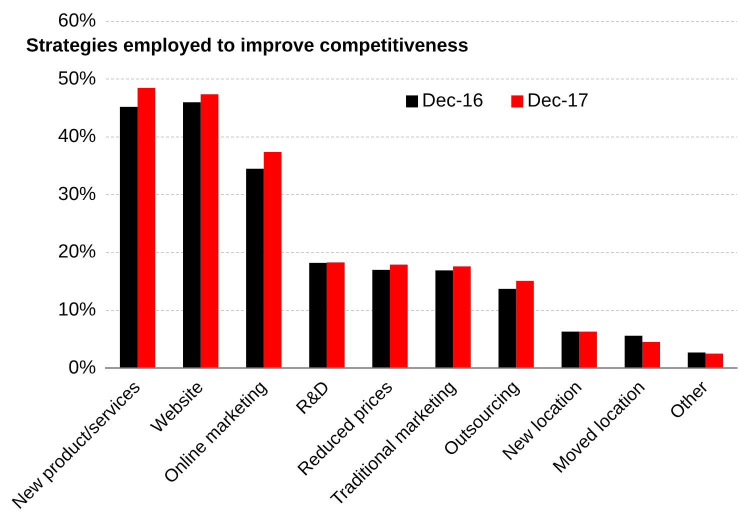 The width and height of the screenshot is (739, 517). What do you see at coordinates (82, 367) in the screenshot?
I see `y-tick-label: 0%` at bounding box center [82, 367].